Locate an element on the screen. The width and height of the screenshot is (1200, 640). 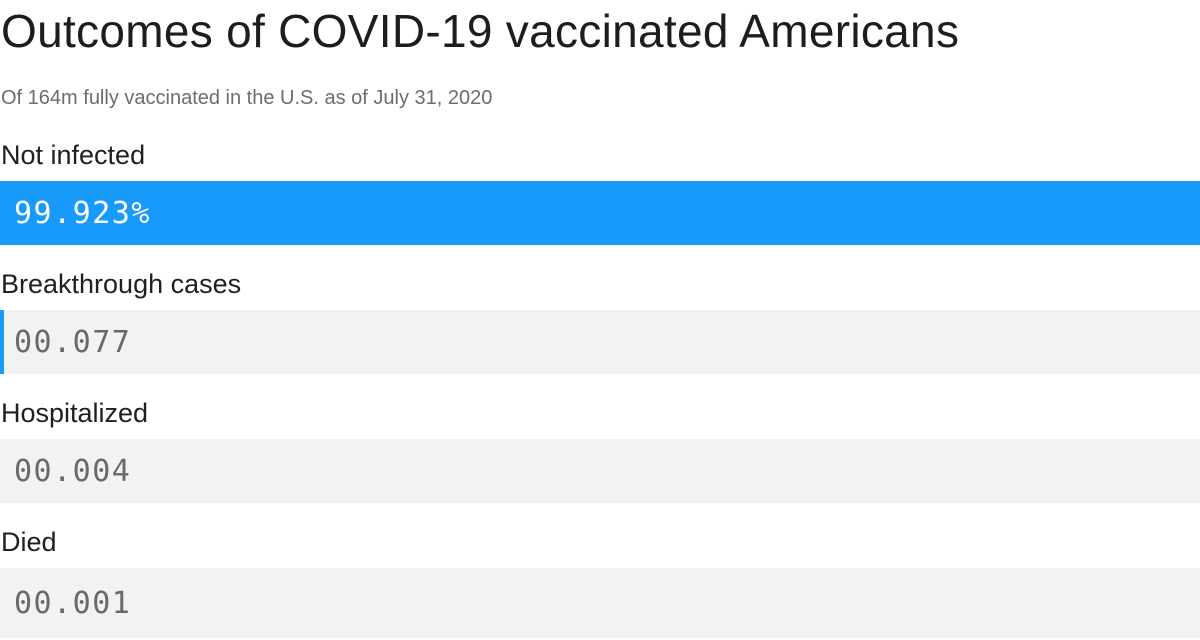
bar-value-not-infected: 99.923% is located at coordinates (82, 213).